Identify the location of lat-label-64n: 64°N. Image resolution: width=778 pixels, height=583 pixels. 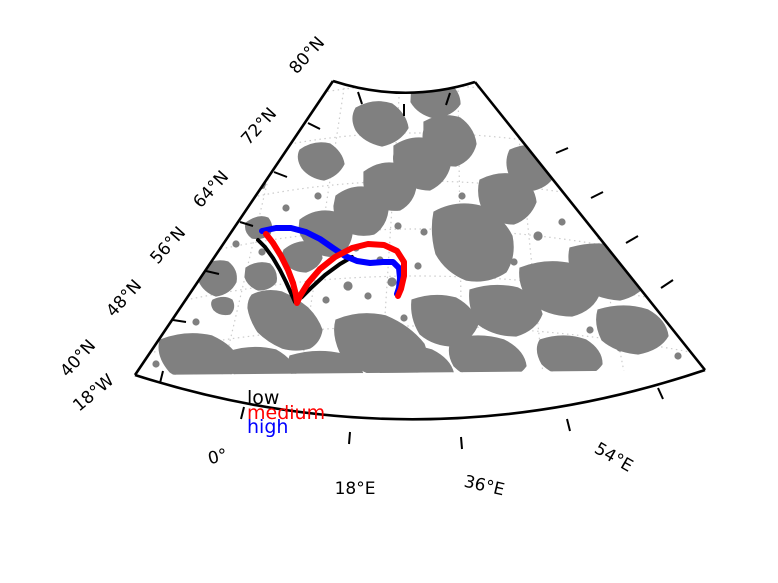
(212, 189).